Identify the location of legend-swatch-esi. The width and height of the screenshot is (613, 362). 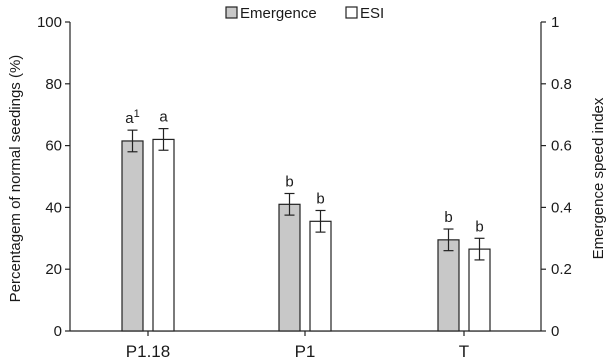
(351, 12).